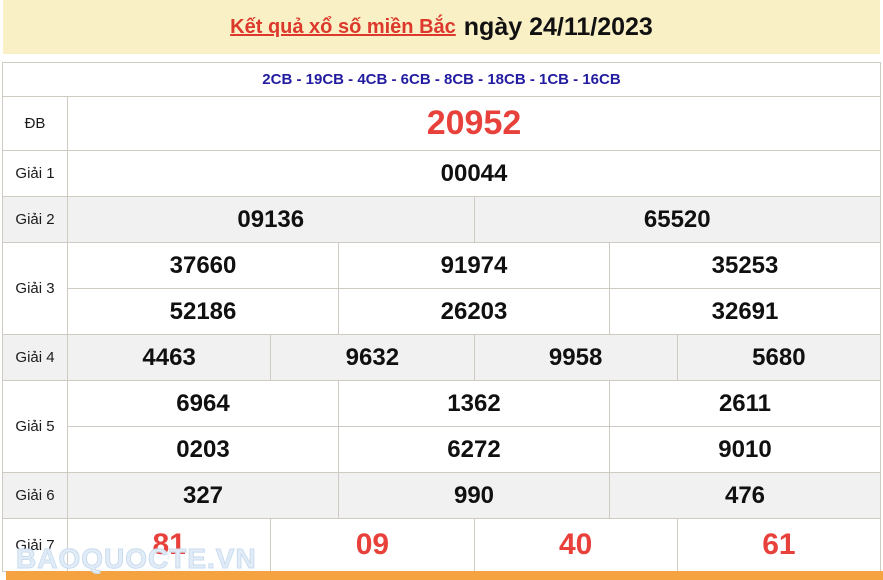 The height and width of the screenshot is (580, 883). I want to click on orange-bottom-bar, so click(444, 575).